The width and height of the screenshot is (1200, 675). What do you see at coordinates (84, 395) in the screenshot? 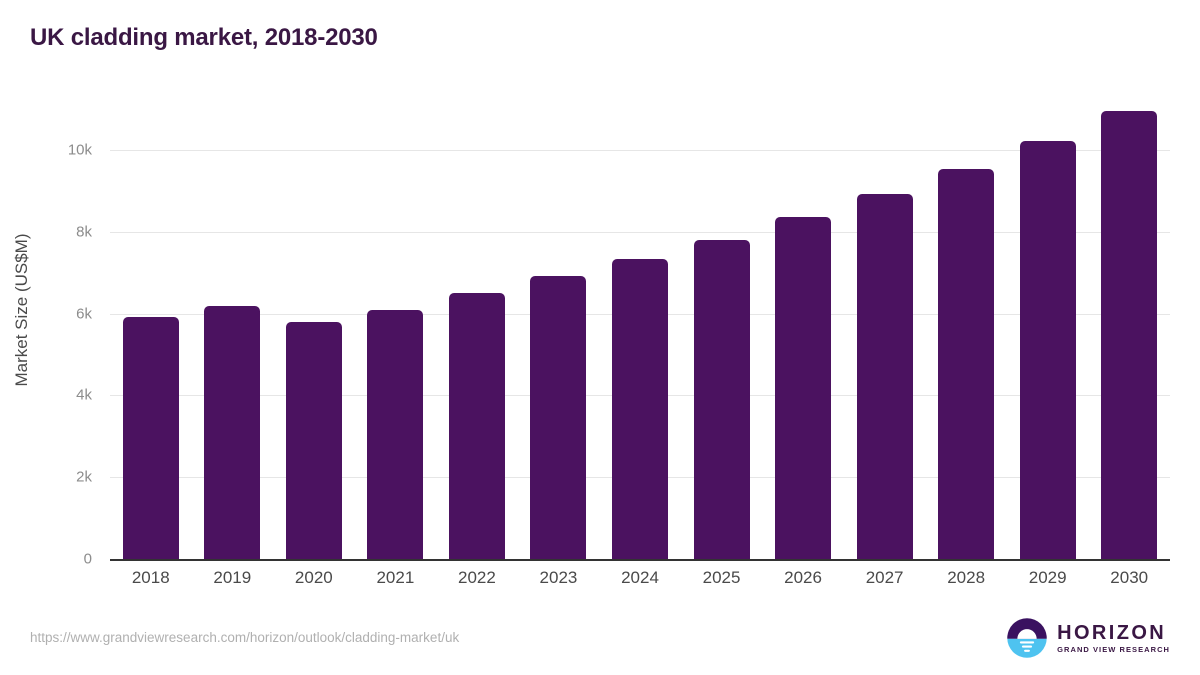
I see `y-axis-tick-label: 4k` at bounding box center [84, 395].